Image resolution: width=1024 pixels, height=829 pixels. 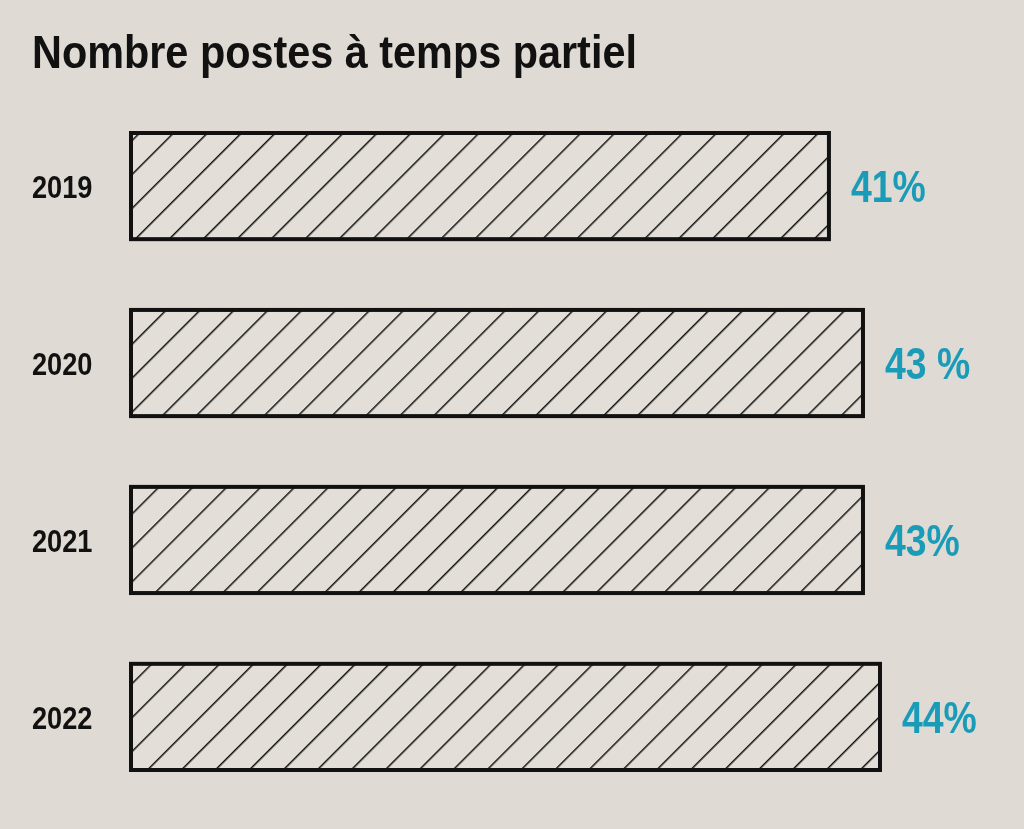 I want to click on data-label: 43%, so click(x=922, y=541).